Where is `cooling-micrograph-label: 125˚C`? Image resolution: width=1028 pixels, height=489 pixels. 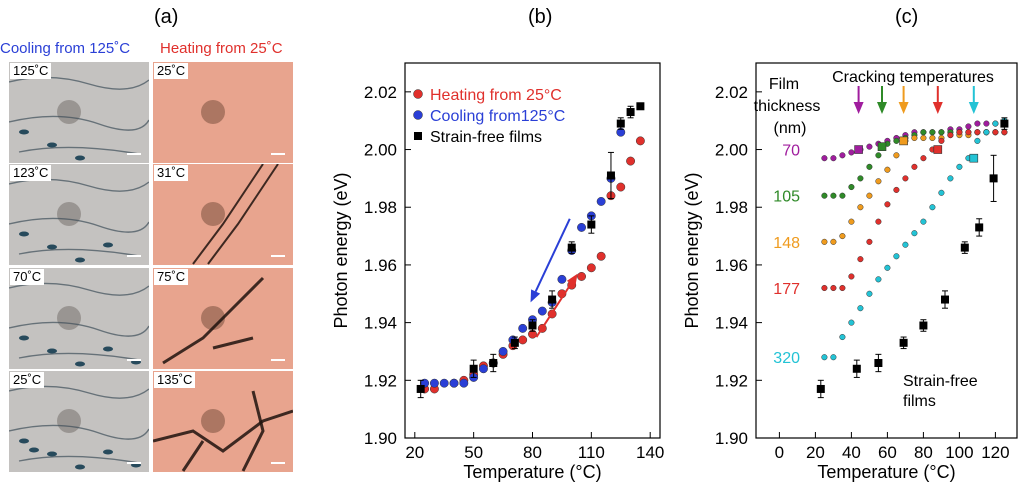 cooling-micrograph-label: 125˚C is located at coordinates (31, 71).